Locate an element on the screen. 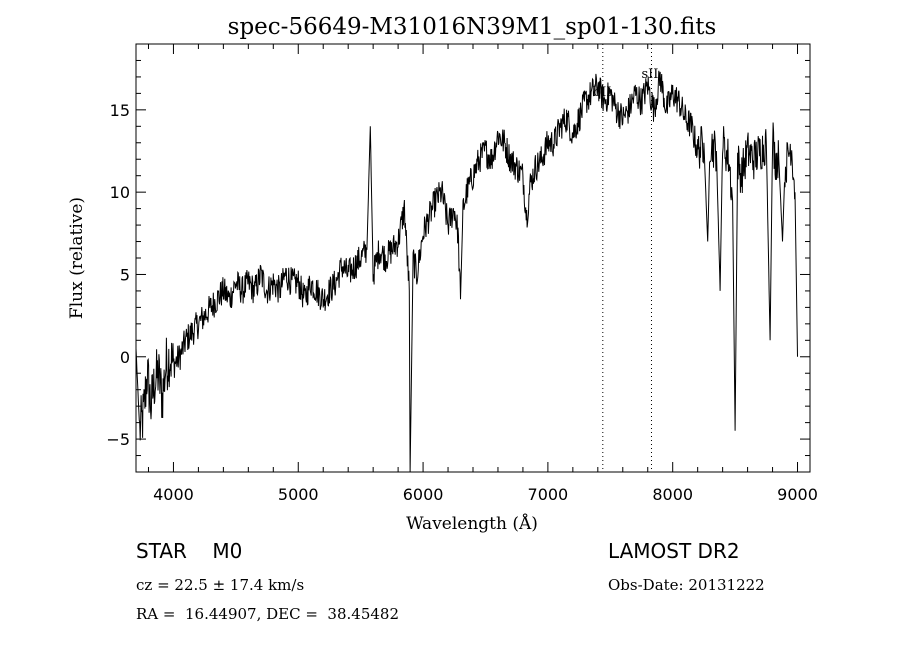 Image resolution: width=900 pixels, height=650 pixels. y-tick-label: 5 is located at coordinates (125, 274).